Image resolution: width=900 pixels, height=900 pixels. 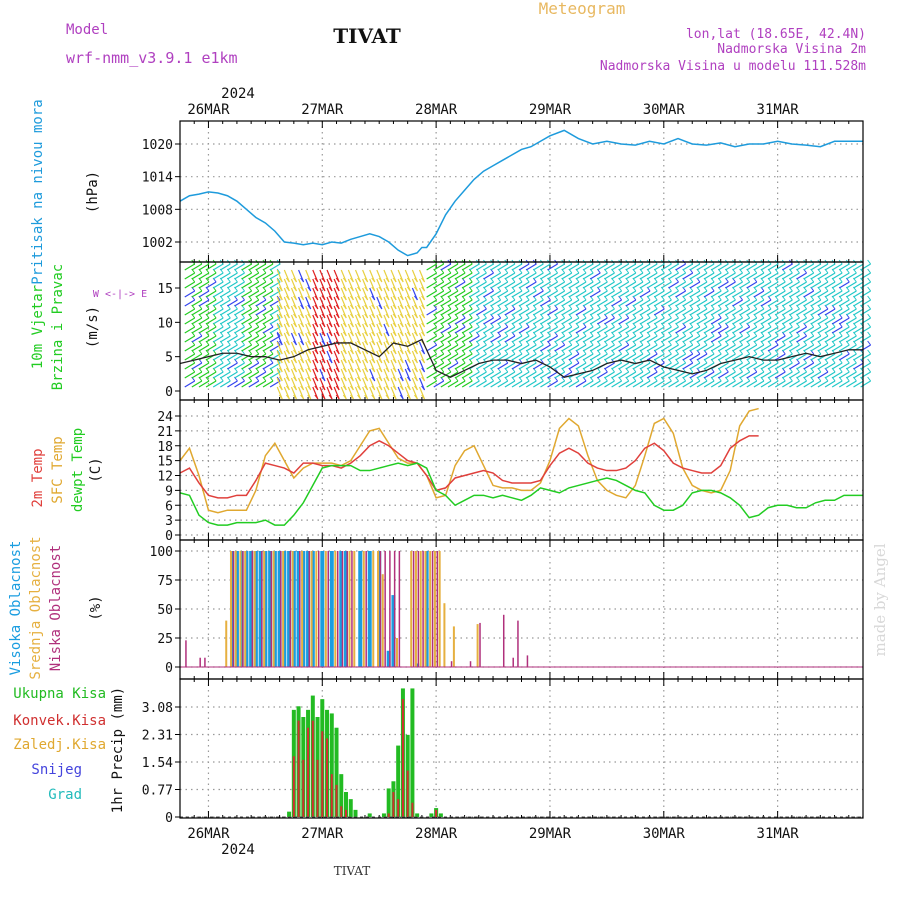 I want to click on panel-frame, so click(x=521, y=470).